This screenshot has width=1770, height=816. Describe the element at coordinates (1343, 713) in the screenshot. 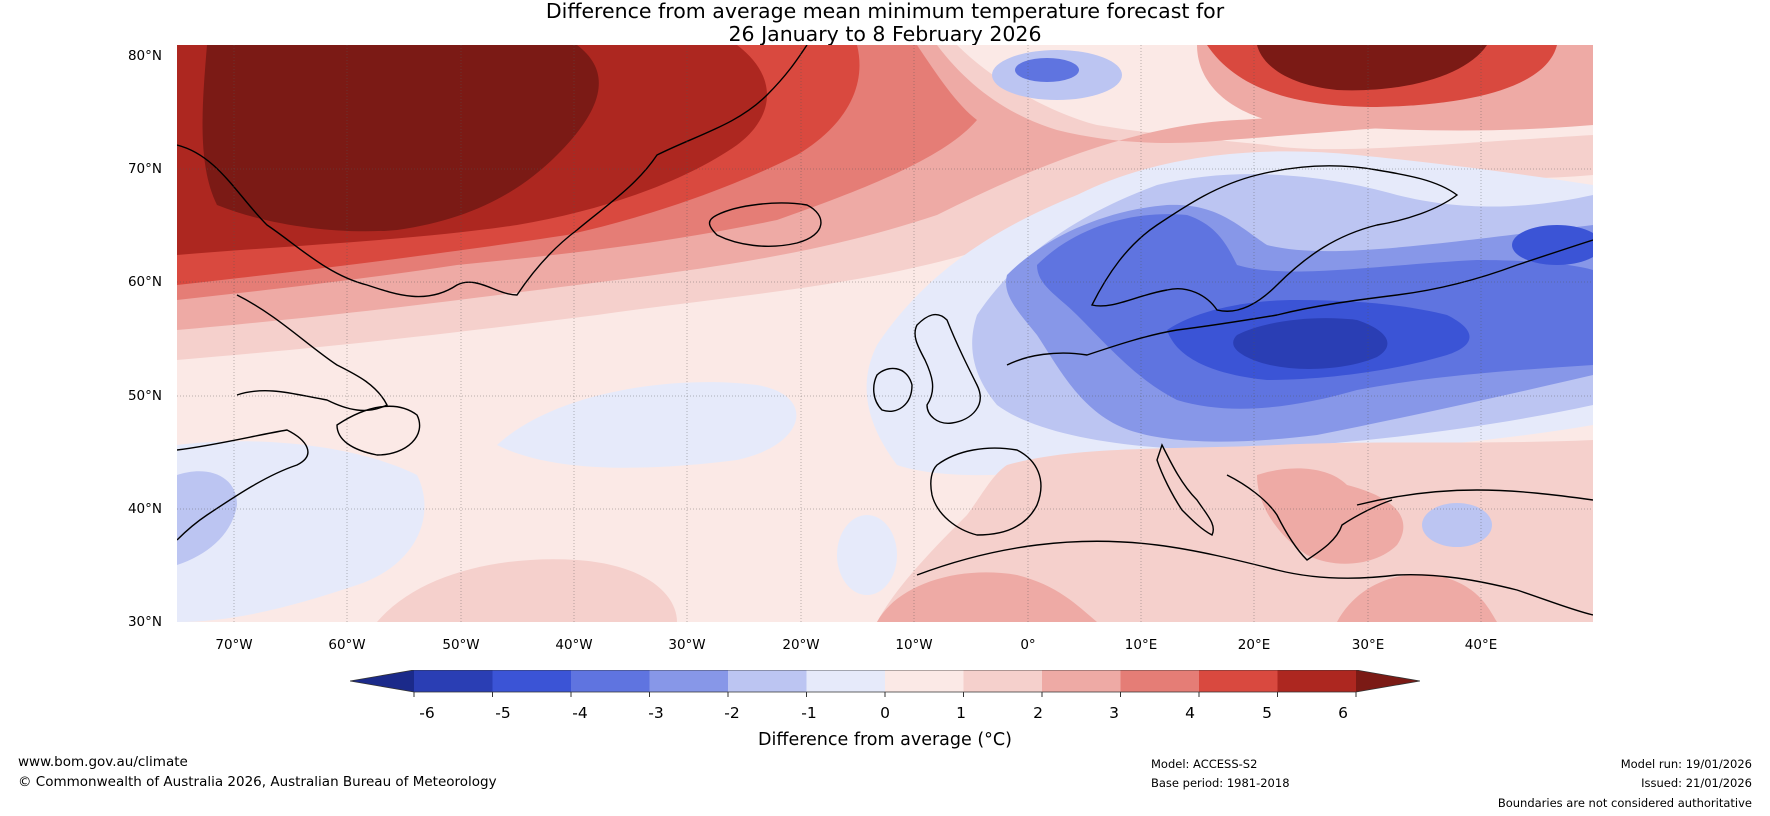

I see `colorbar-tick-label: 6` at that location.